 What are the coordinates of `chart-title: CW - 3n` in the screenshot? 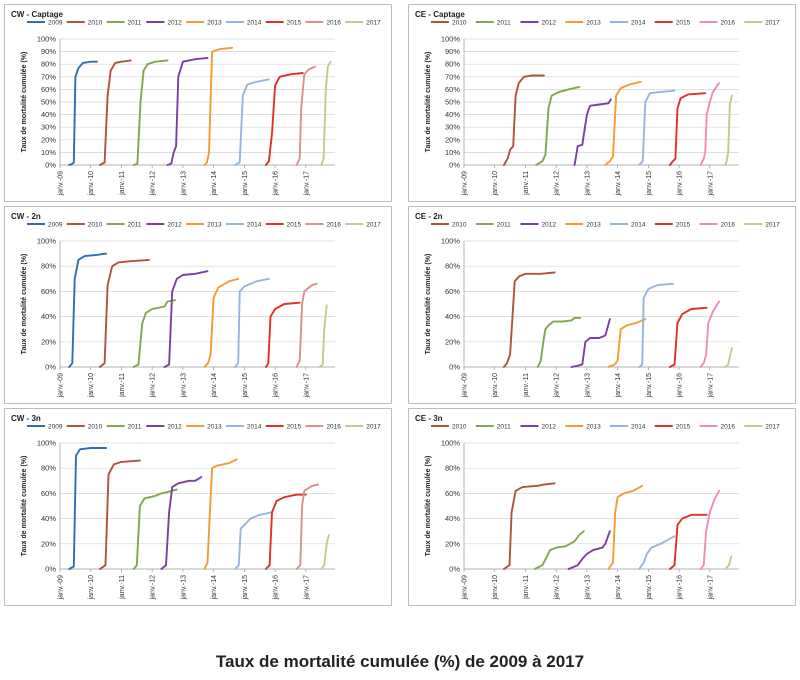 It's located at (26, 418).